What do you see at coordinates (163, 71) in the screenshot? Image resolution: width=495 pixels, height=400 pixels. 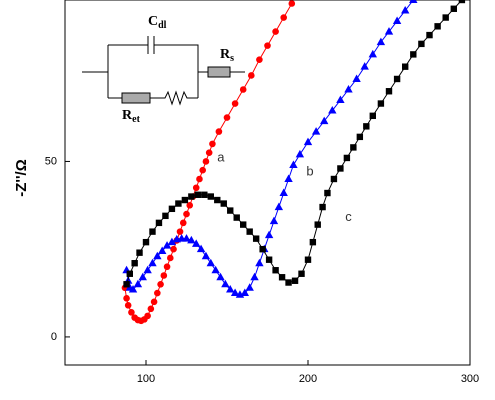 I see `circuit-wires` at bounding box center [163, 71].